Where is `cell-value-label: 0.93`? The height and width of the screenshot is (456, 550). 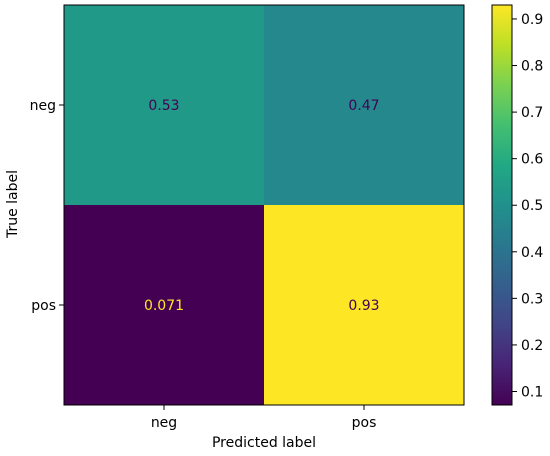
cell-value-label: 0.93 is located at coordinates (363, 306).